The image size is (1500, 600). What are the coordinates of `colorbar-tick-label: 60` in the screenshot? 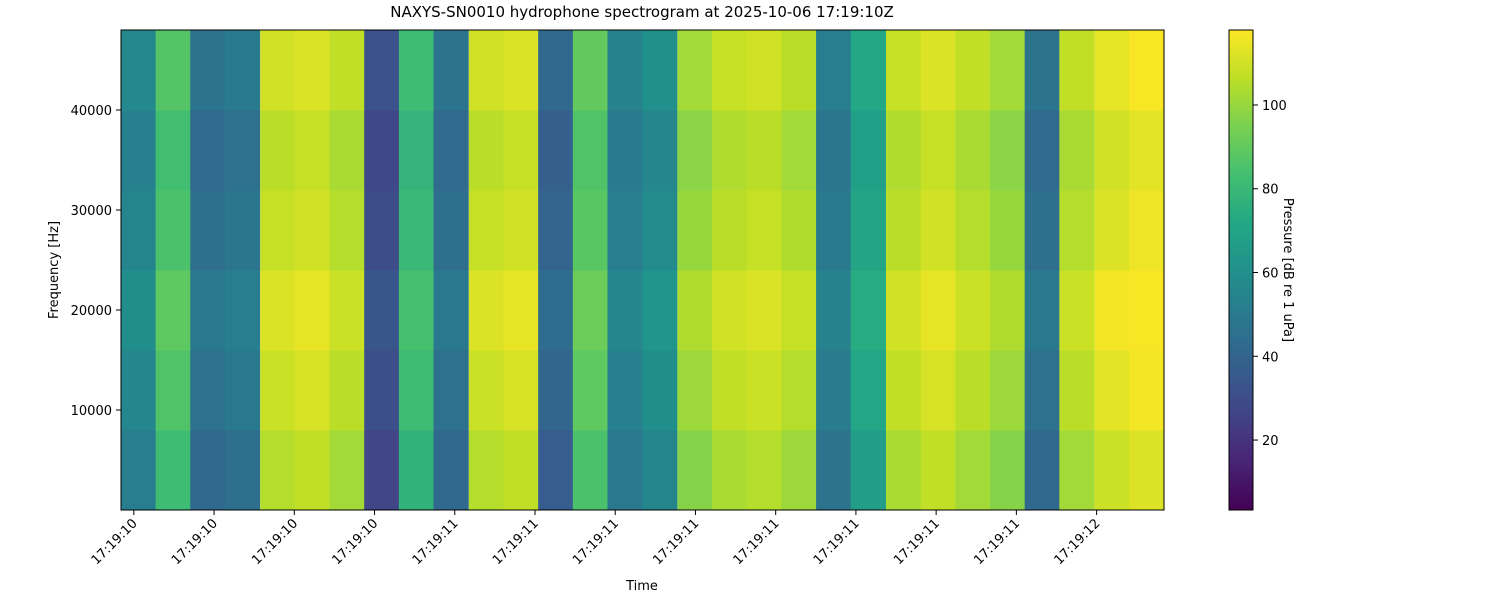 It's located at (1270, 274).